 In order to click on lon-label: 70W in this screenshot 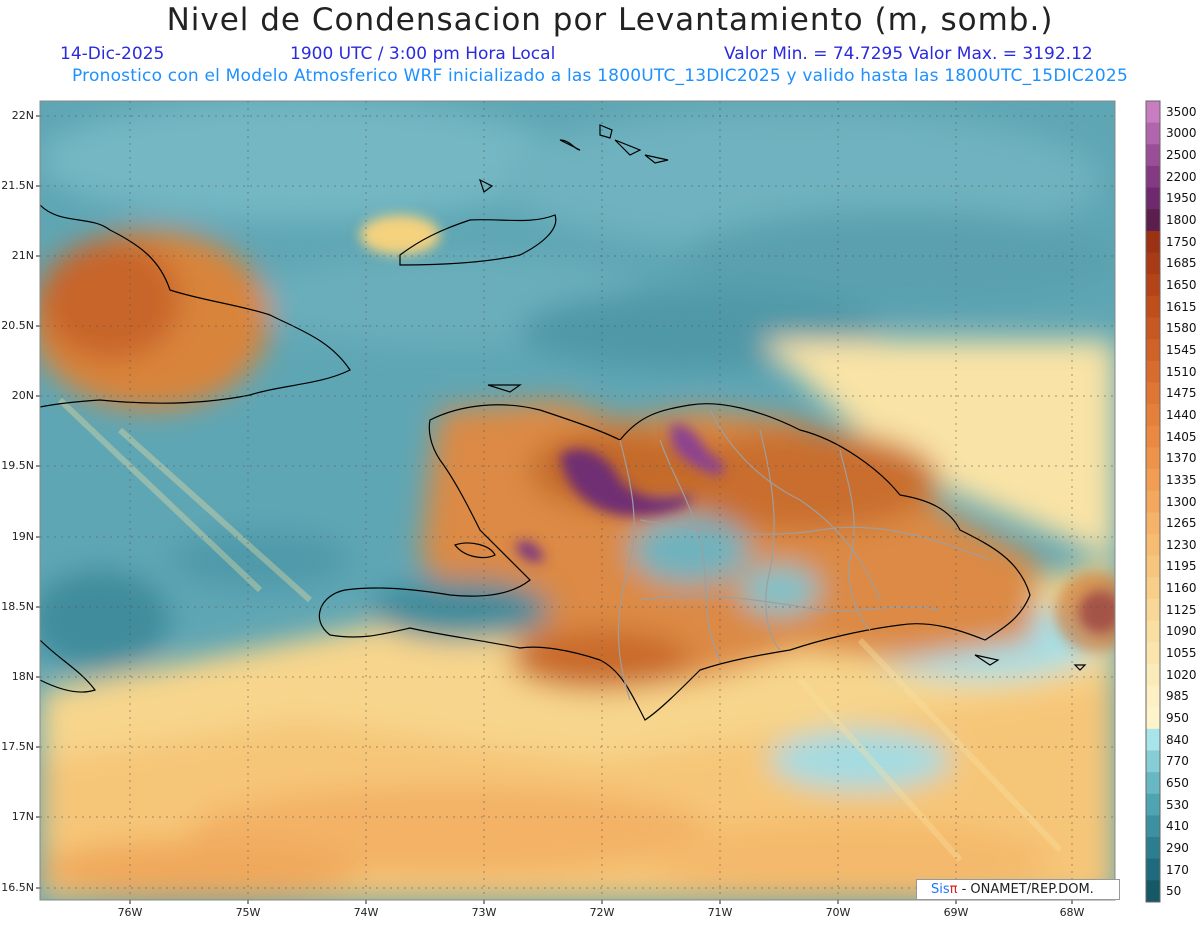, I will do `click(838, 912)`.